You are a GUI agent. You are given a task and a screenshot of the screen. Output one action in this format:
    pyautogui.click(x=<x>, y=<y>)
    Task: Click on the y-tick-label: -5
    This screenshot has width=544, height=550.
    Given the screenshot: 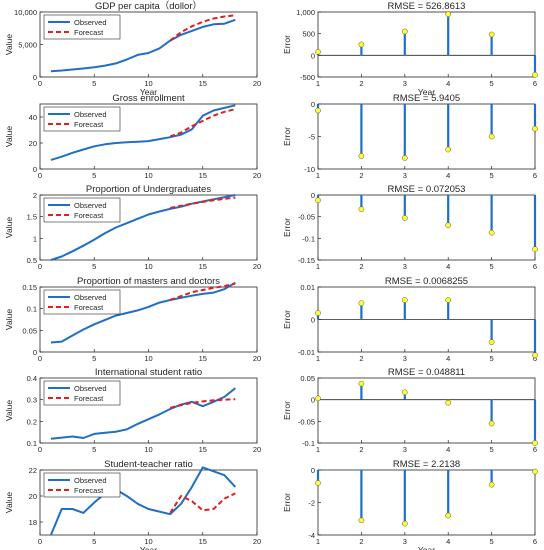 What is the action you would take?
    pyautogui.click(x=311, y=137)
    